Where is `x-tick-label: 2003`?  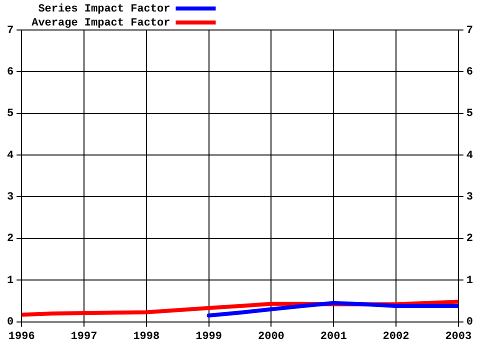
x-tick-label: 2003 is located at coordinates (458, 337).